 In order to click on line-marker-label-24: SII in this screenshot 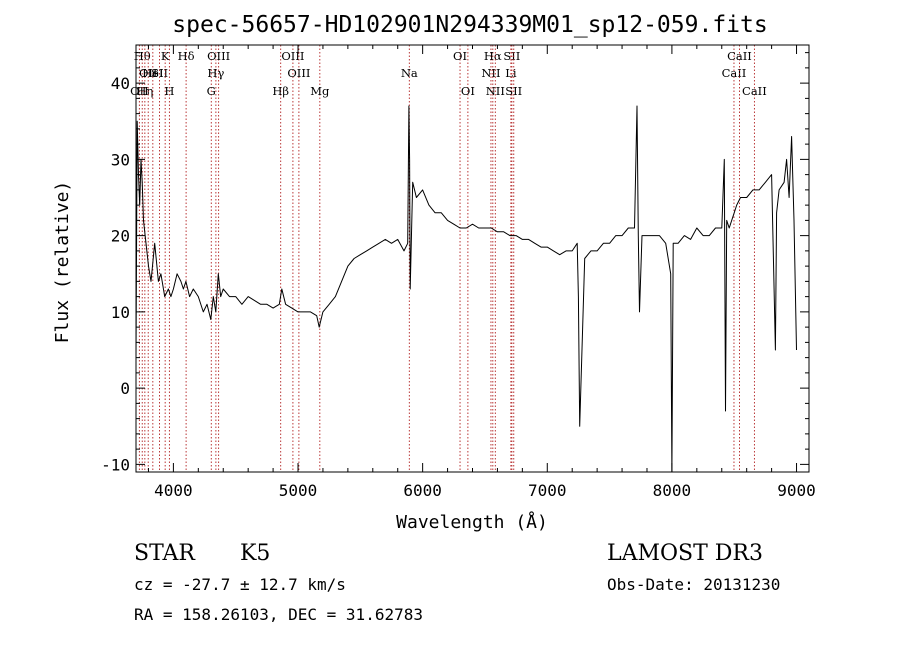, I will do `click(513, 91)`.